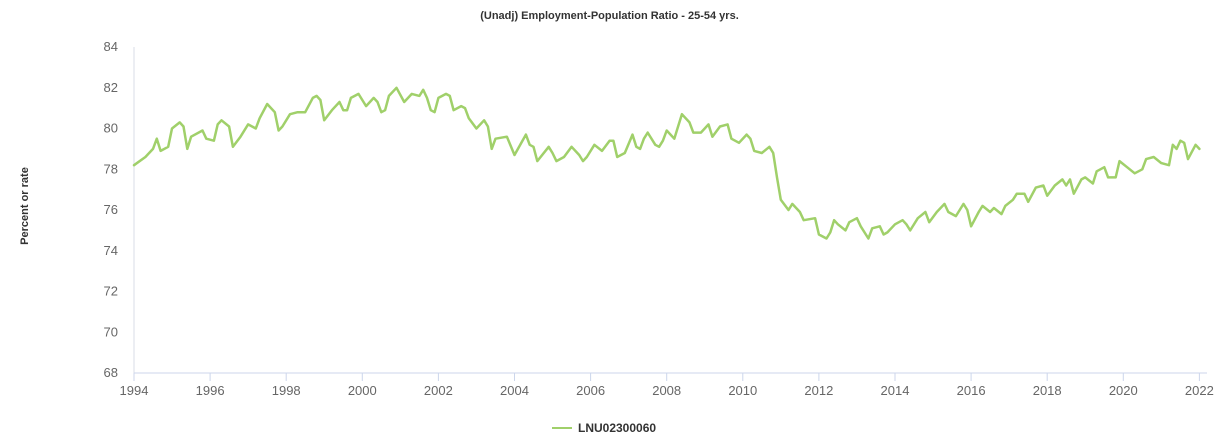  I want to click on y-tick-label: 70, so click(111, 331).